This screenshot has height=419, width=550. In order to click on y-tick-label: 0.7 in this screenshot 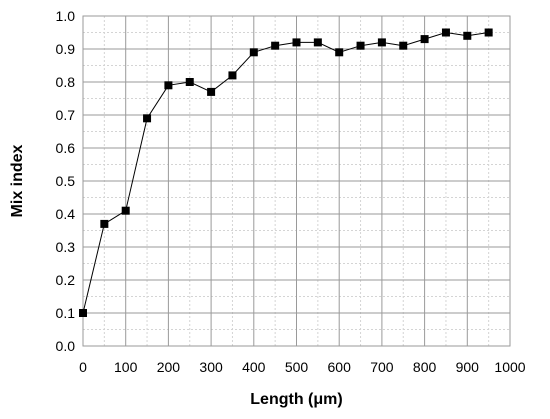, I will do `click(66, 115)`.